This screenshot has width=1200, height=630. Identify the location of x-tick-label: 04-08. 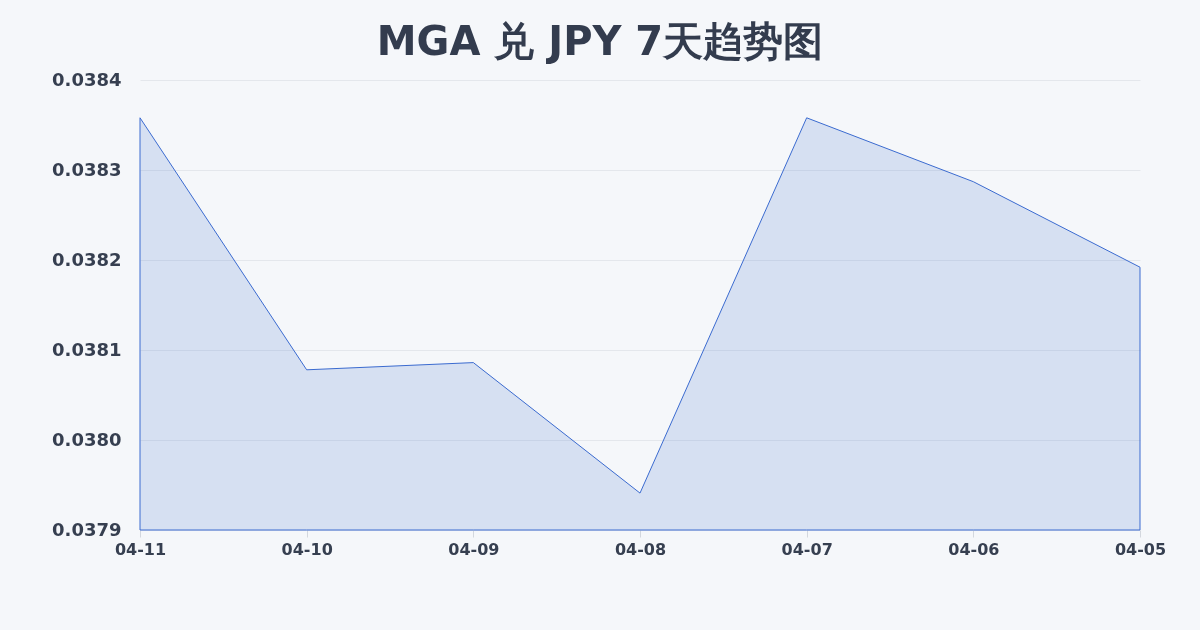
(640, 549).